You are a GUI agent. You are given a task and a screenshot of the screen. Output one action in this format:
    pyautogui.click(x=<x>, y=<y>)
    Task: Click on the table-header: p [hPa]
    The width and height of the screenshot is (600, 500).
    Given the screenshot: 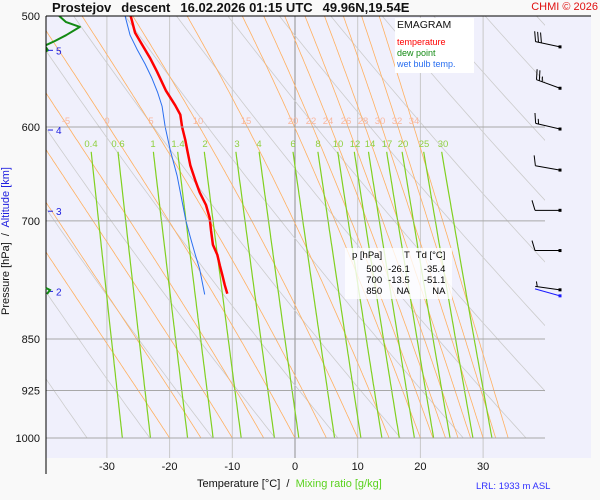 What is the action you would take?
    pyautogui.click(x=367, y=255)
    